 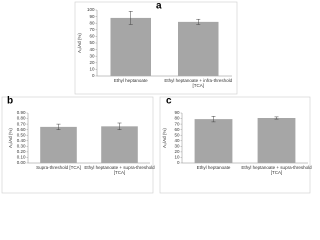 What do you see at coordinates (21, 162) in the screenshot?
I see `y-tick-label: 0.00` at bounding box center [21, 162].